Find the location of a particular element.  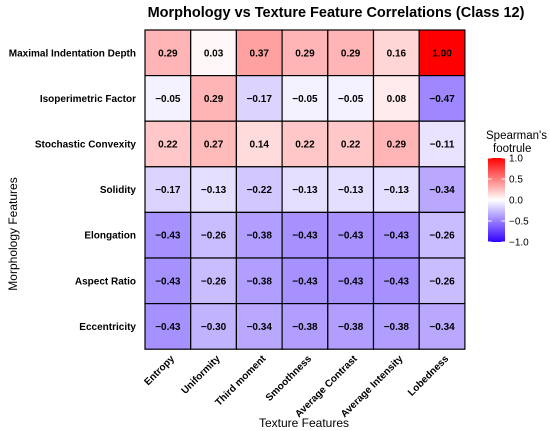

cell-value-label: −0.30 is located at coordinates (214, 327).